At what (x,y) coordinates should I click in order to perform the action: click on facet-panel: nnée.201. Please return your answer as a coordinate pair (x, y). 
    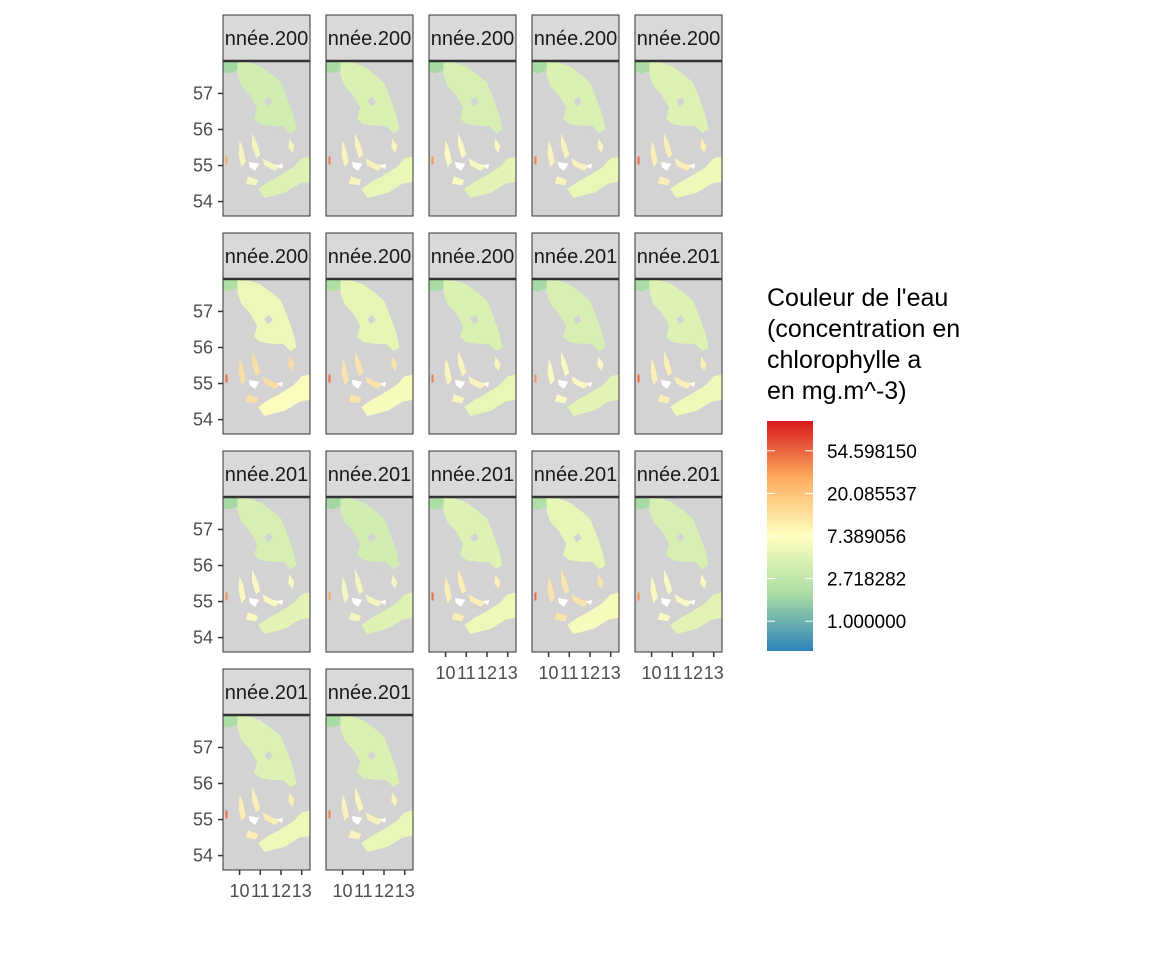
    Looking at the image, I should click on (678, 333).